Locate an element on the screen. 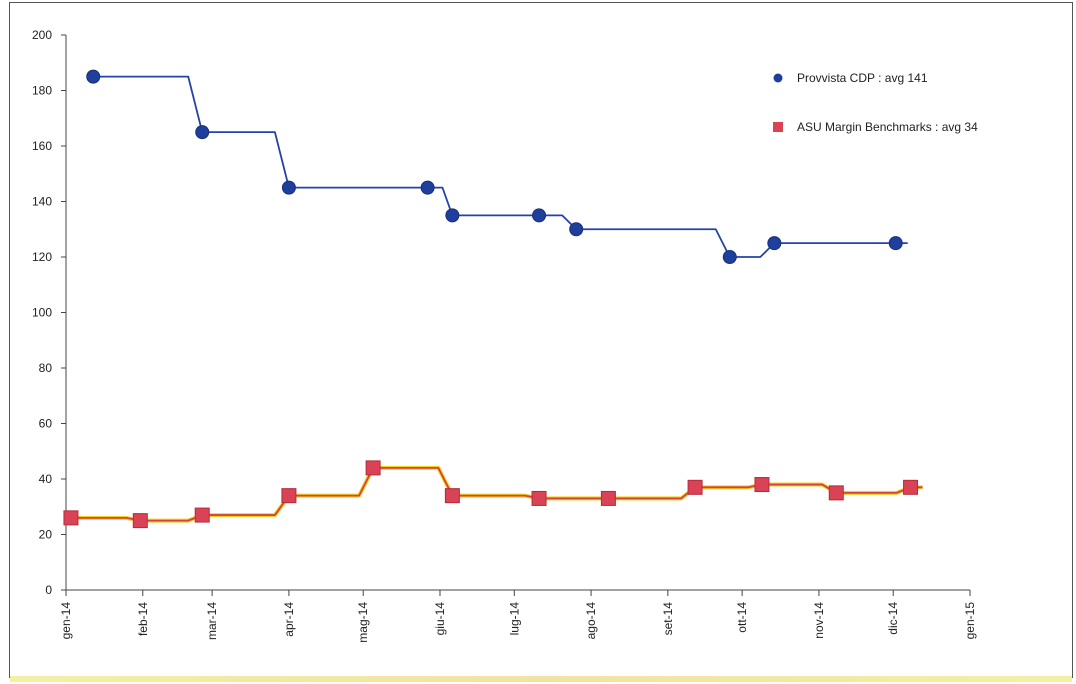  legend-label-1: ASU Margin Benchmarks : avg 34 is located at coordinates (887, 127).